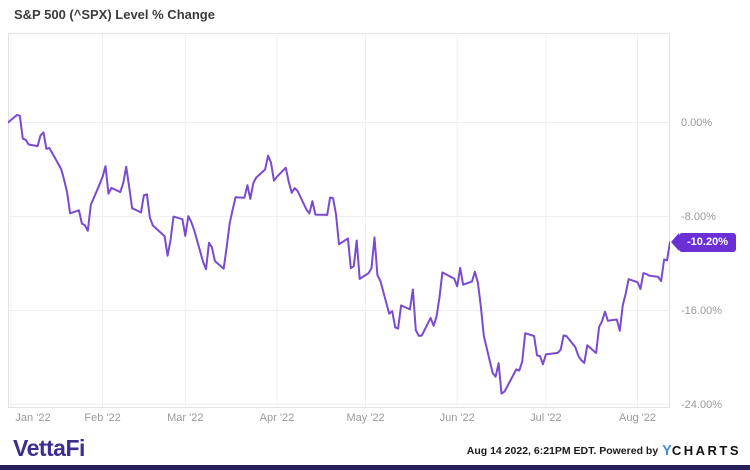 The height and width of the screenshot is (470, 750). I want to click on y-axis-label: -8.00%, so click(698, 216).